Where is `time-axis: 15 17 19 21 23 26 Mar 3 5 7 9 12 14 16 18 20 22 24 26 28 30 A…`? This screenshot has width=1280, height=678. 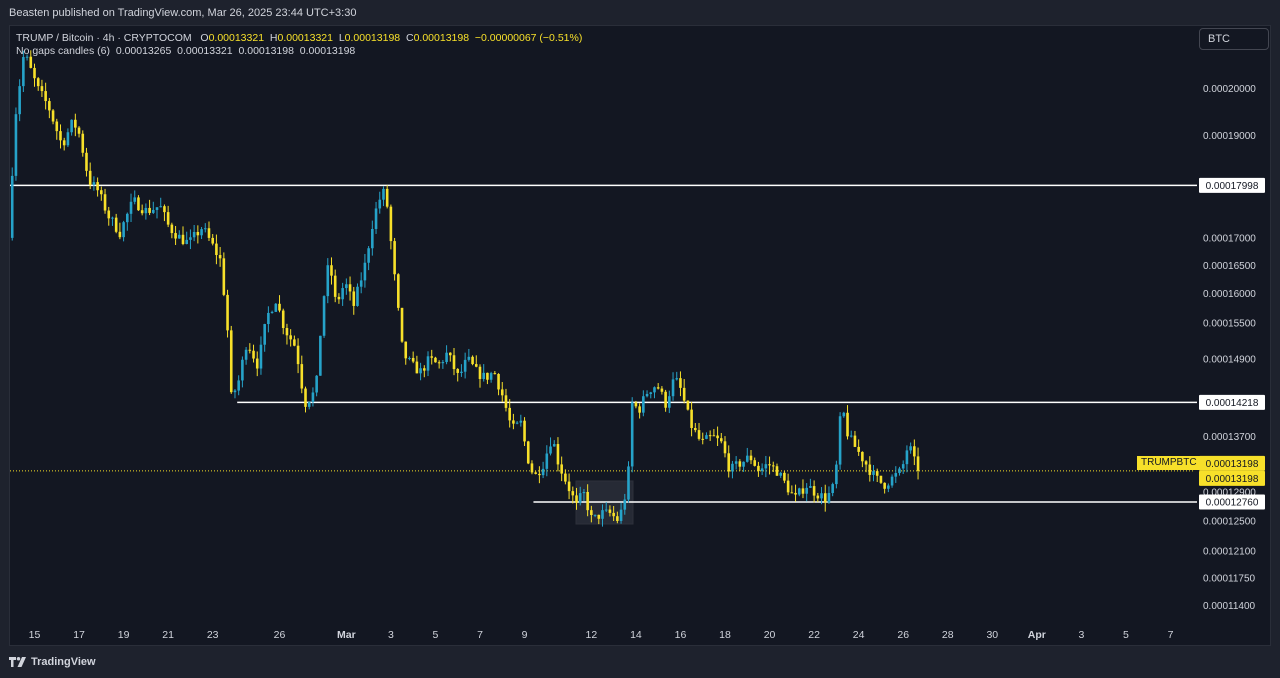 time-axis: 15 17 19 21 23 26 Mar 3 5 7 9 12 14 16 18 20 22 24 26 28 30 A… is located at coordinates (601, 635).